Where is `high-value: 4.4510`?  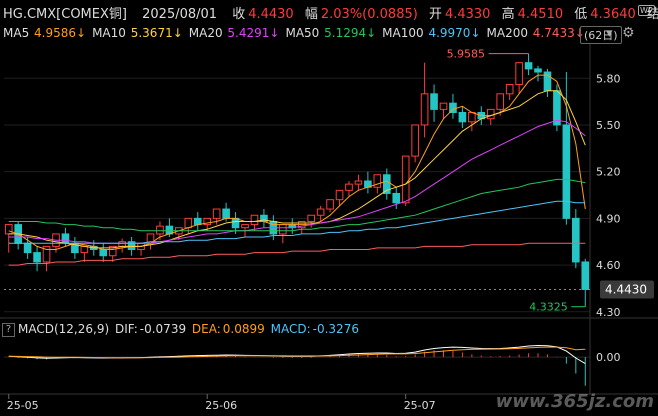
high-value: 4.4510 is located at coordinates (540, 14).